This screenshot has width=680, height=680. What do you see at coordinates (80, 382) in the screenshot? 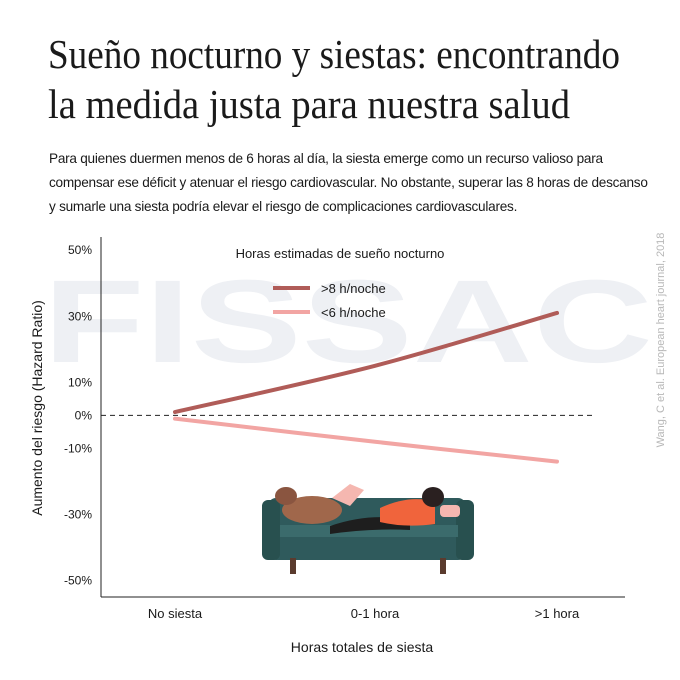
I see `y-tick-label: 10%` at bounding box center [80, 382].